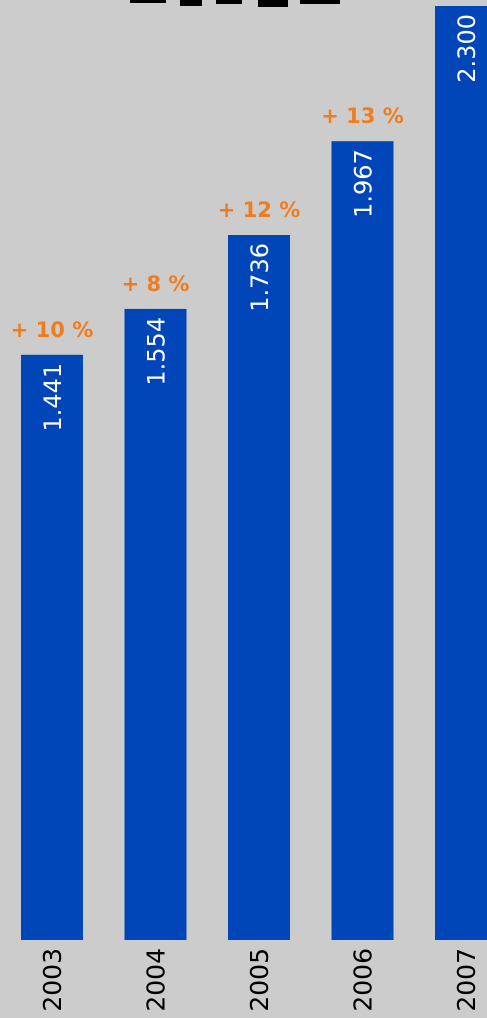  What do you see at coordinates (364, 183) in the screenshot?
I see `value-label-2006: 1.967` at bounding box center [364, 183].